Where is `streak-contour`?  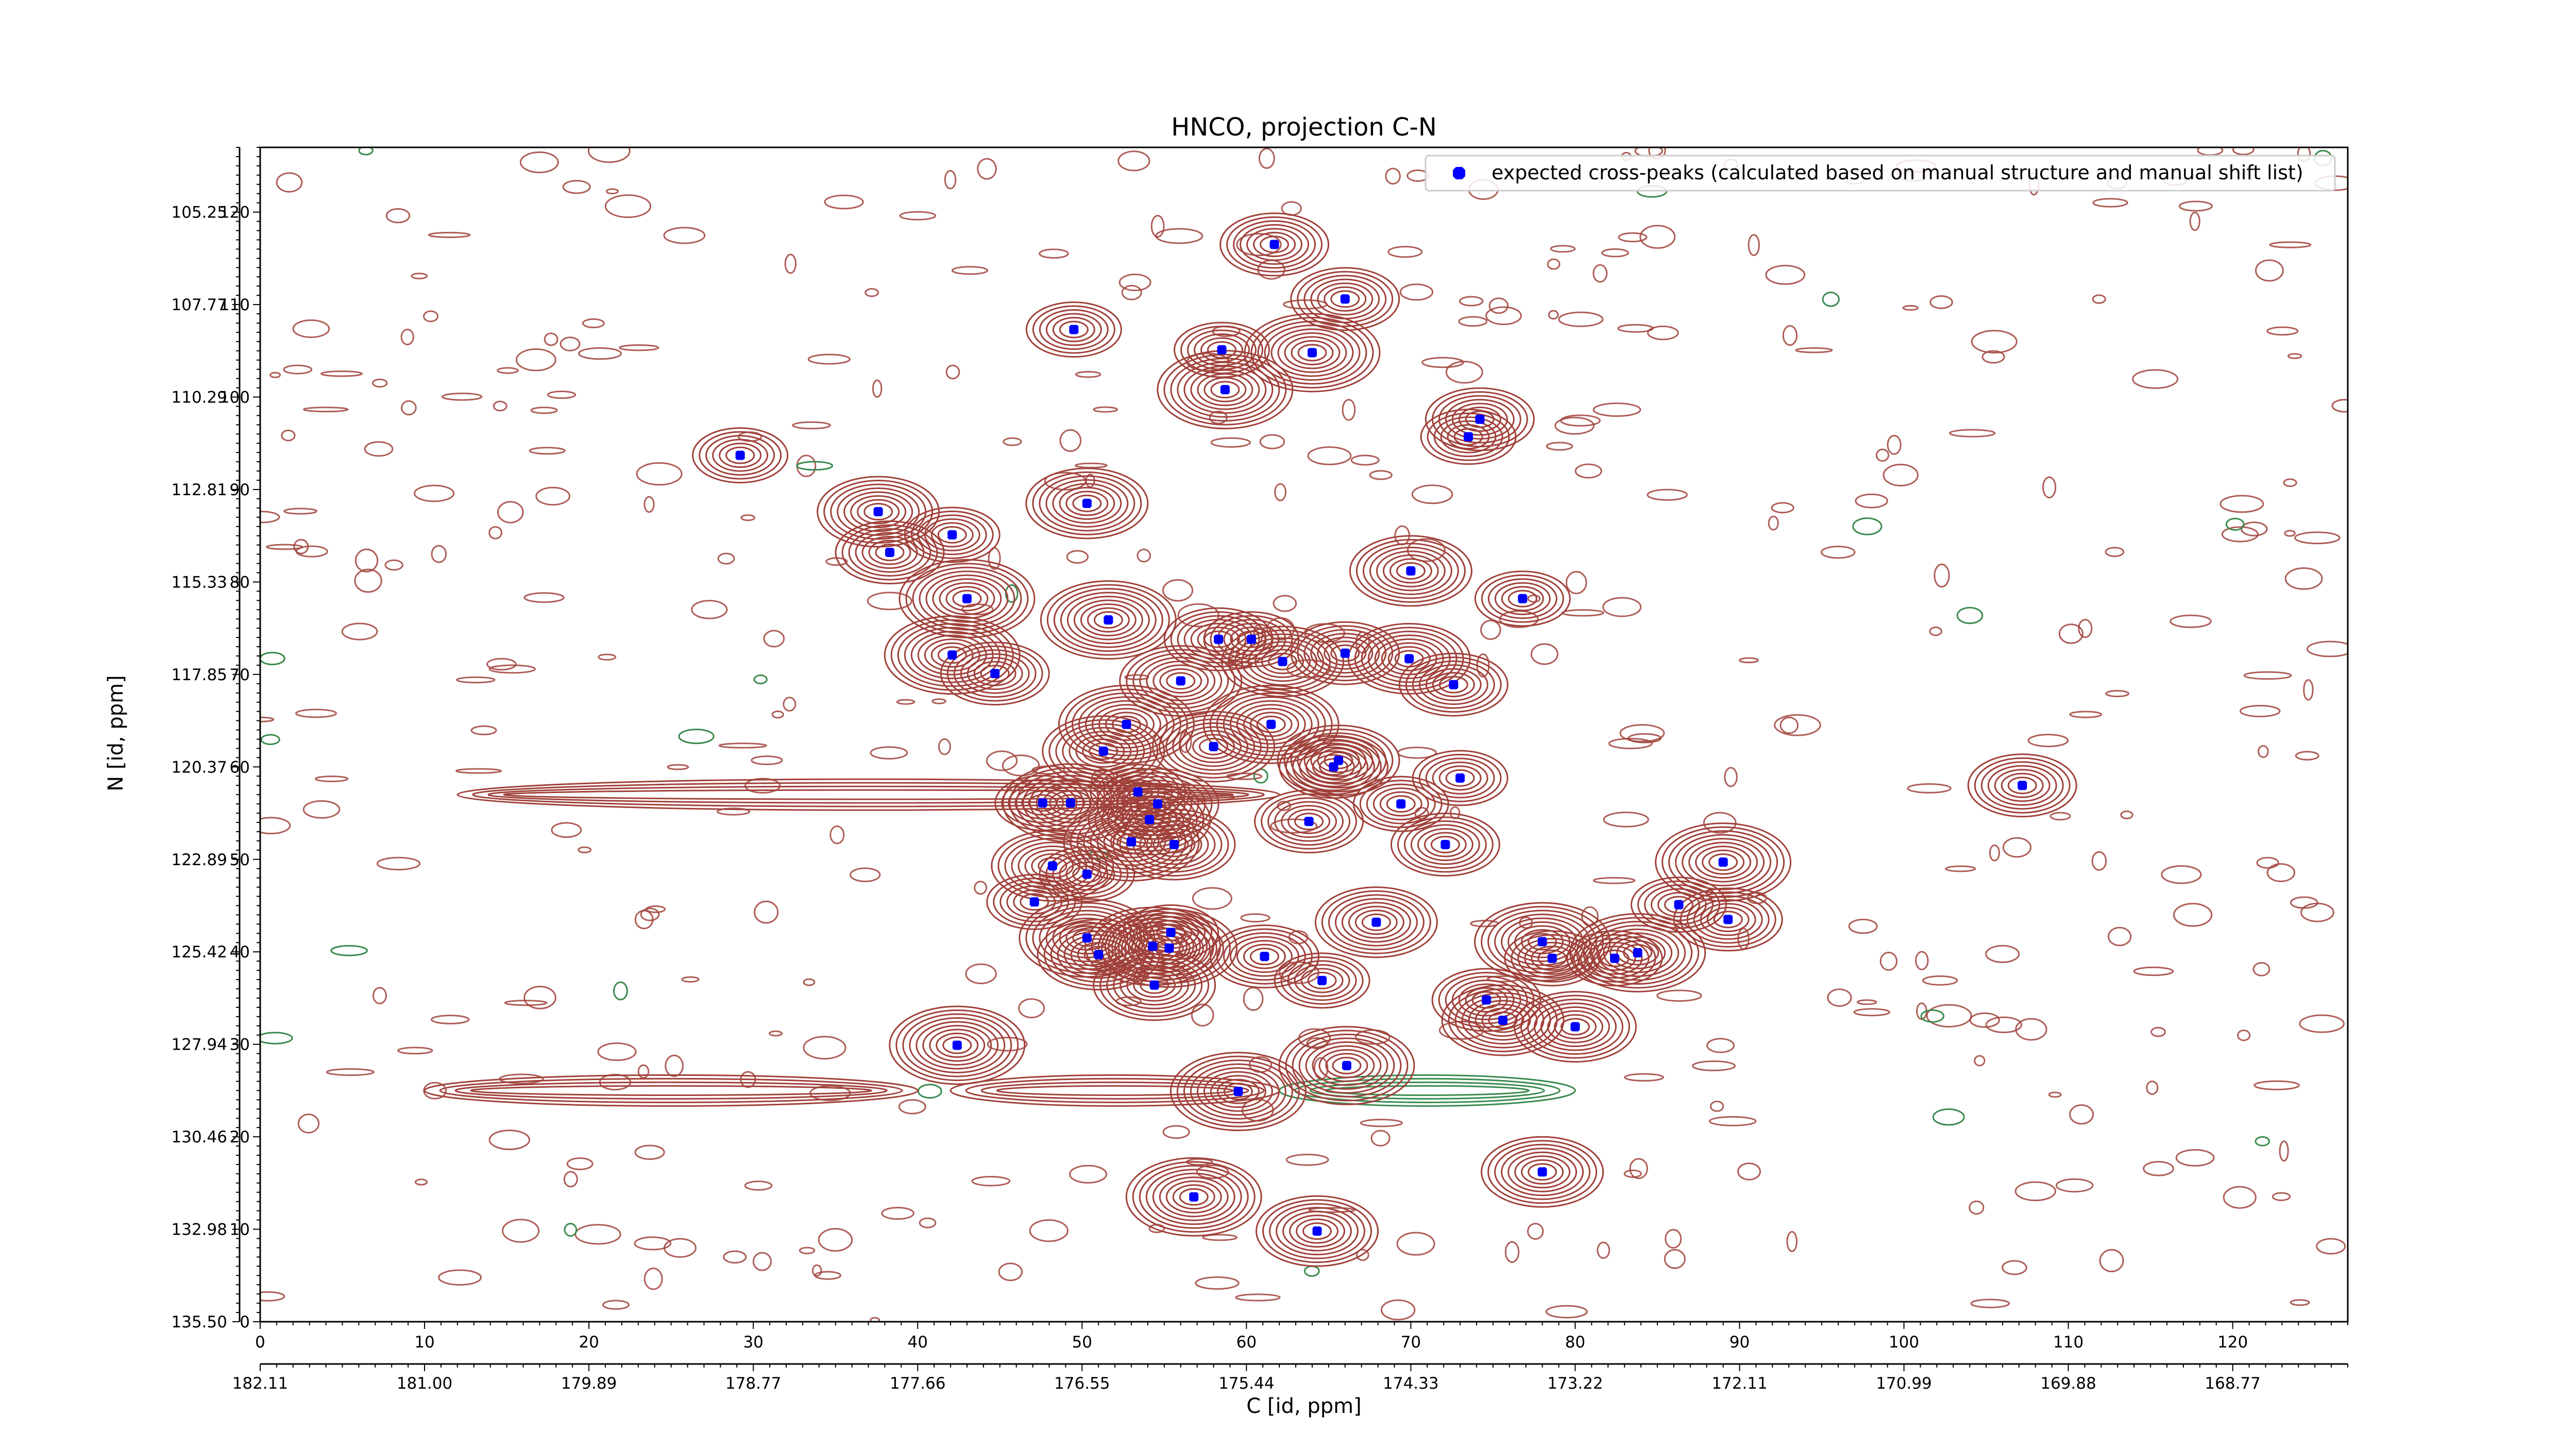 streak-contour is located at coordinates (1115, 1090).